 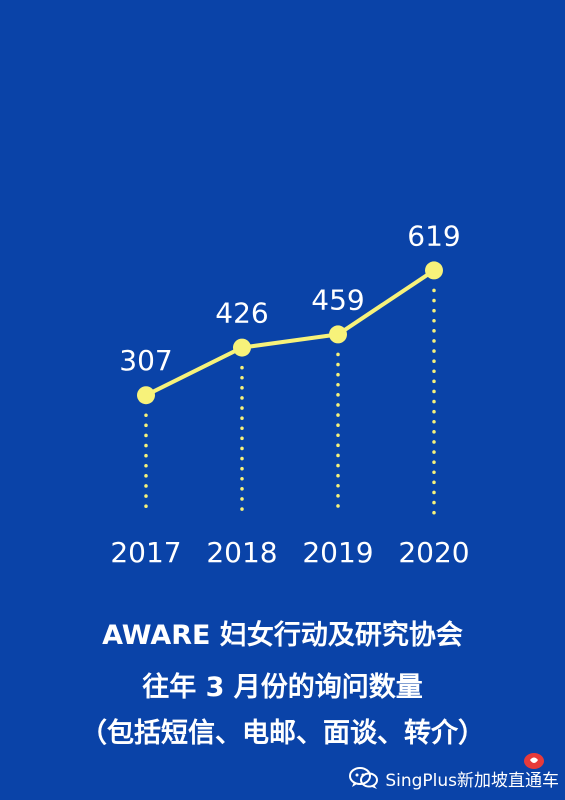 I want to click on wechat-icon, so click(x=364, y=778).